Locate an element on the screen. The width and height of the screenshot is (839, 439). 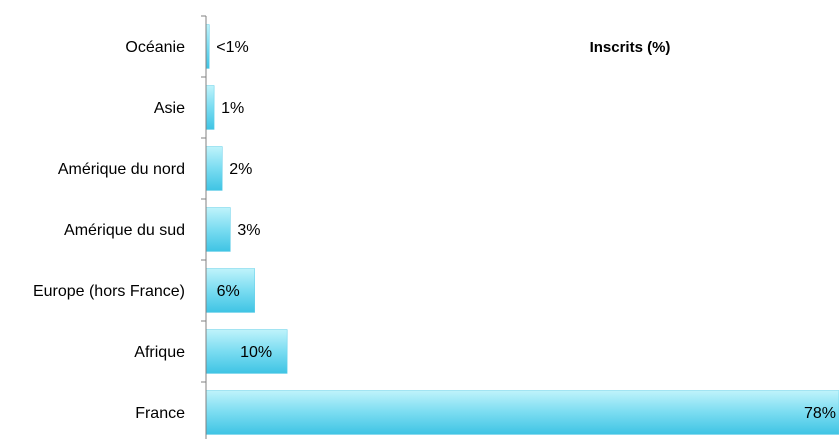
category-label: Amérique du nord is located at coordinates (121, 169).